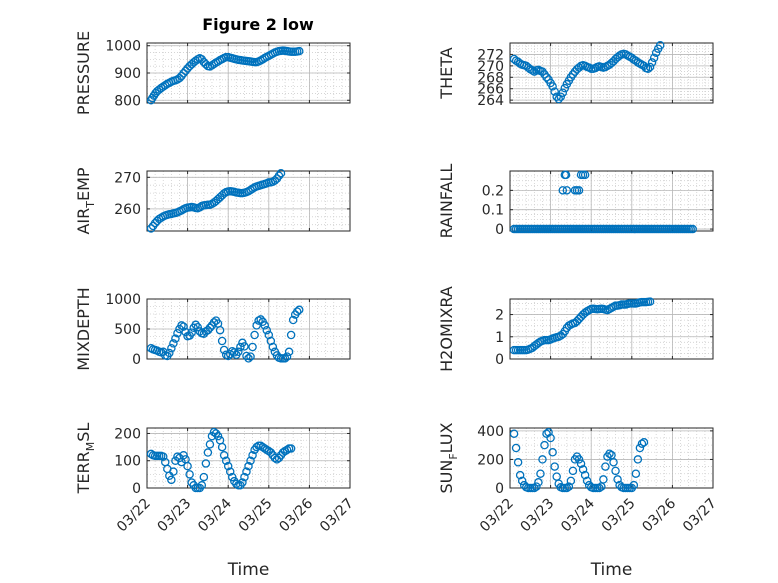 The image size is (778, 583). I want to click on y-axis-label: SUNFLUX, so click(448, 457).